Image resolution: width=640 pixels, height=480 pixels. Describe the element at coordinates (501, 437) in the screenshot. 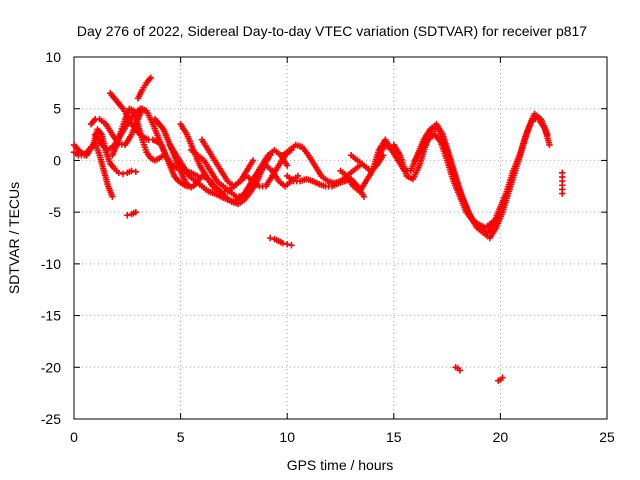

I see `x-tick-label: 20` at that location.